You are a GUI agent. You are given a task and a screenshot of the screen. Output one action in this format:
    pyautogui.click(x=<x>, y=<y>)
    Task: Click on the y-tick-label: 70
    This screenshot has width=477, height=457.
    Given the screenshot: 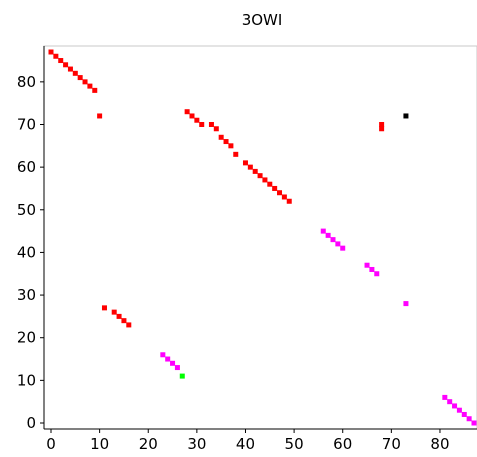 What is the action you would take?
    pyautogui.click(x=26, y=124)
    